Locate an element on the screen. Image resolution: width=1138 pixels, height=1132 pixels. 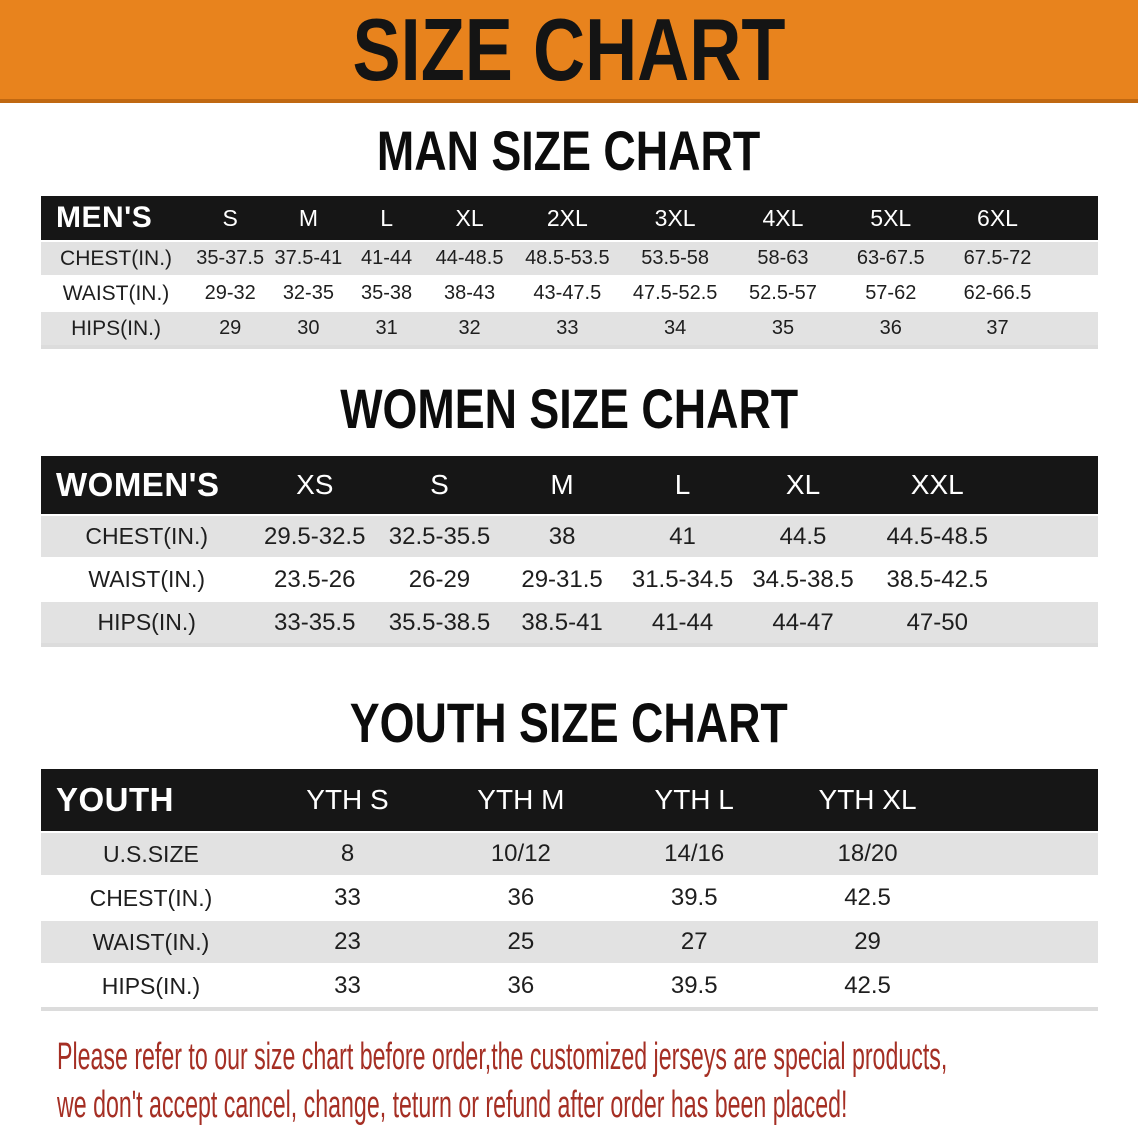
table-cell: 38-43 is located at coordinates (469, 293).